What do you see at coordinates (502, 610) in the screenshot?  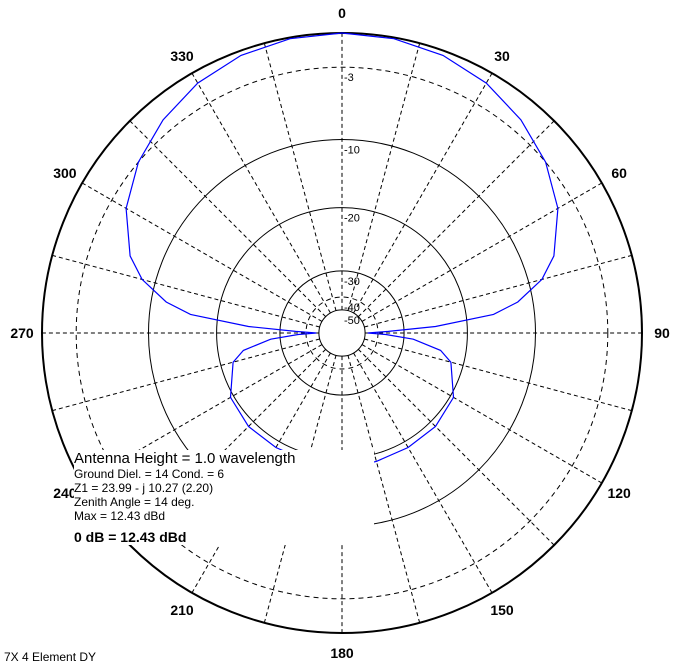 I see `azimuth-label: 150` at bounding box center [502, 610].